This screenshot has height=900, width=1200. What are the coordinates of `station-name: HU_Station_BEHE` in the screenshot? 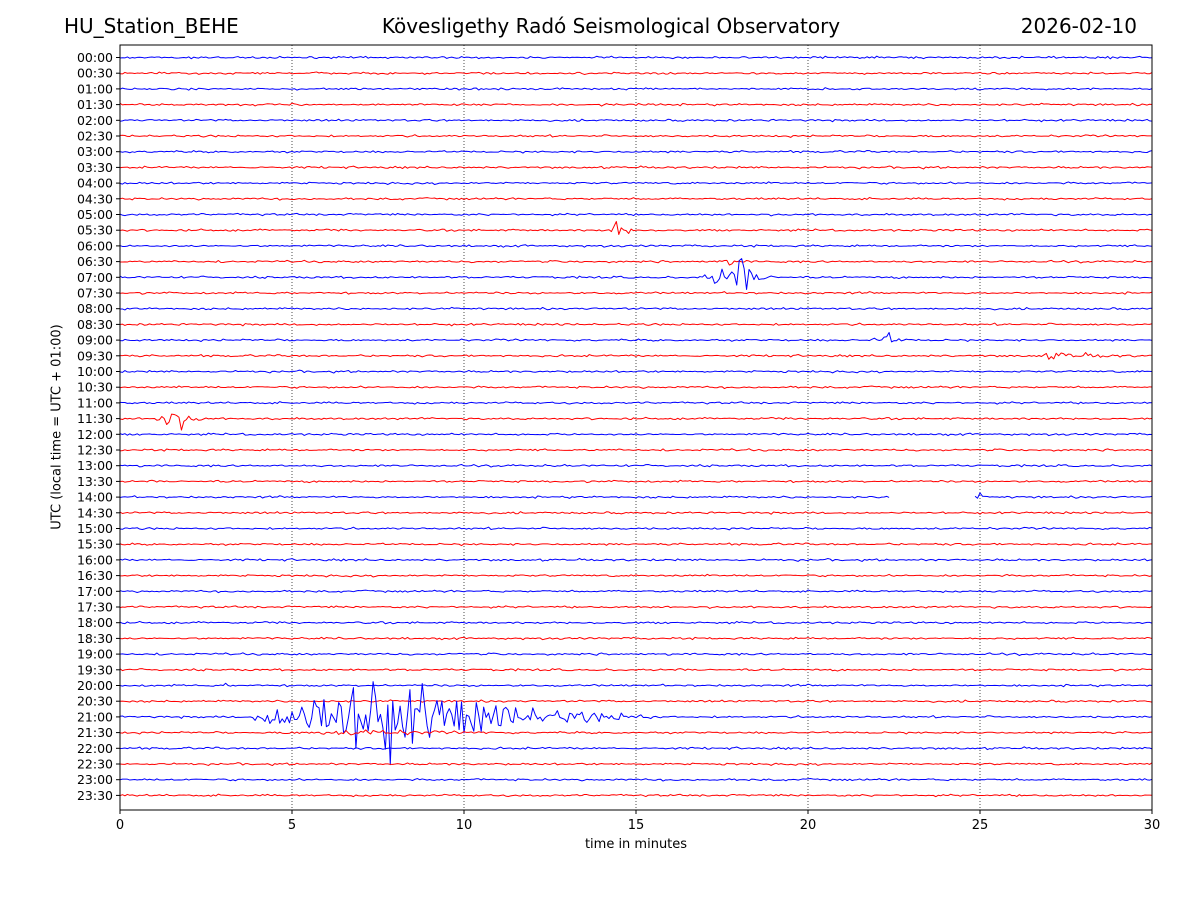 It's located at (151, 26).